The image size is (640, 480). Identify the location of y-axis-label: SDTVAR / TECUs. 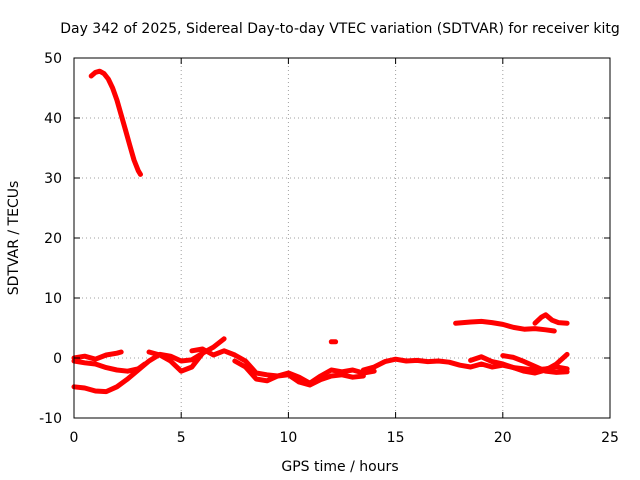
(14, 238).